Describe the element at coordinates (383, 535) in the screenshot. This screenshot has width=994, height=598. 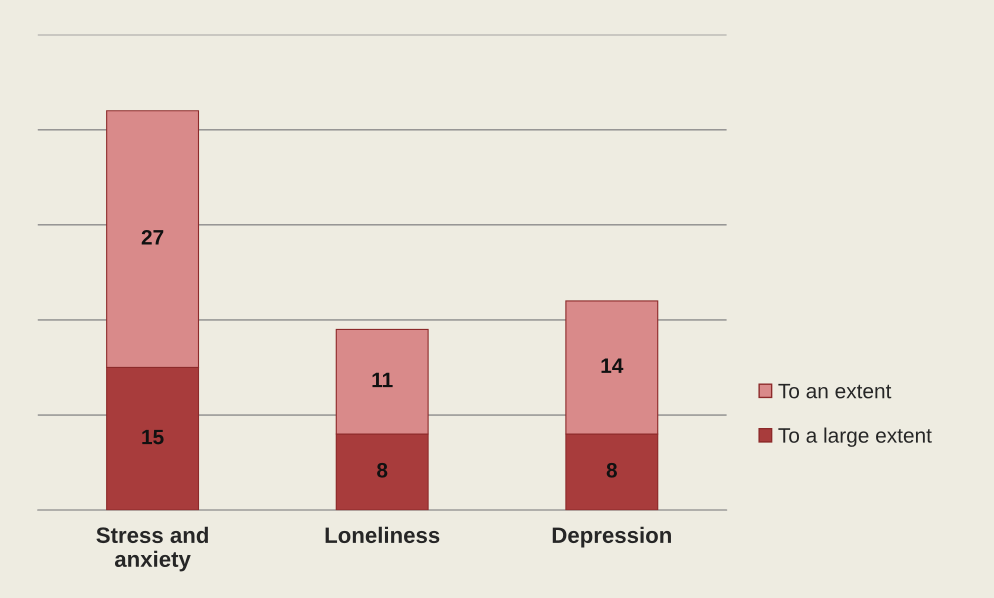
I see `x-tick-label: Loneliness` at that location.